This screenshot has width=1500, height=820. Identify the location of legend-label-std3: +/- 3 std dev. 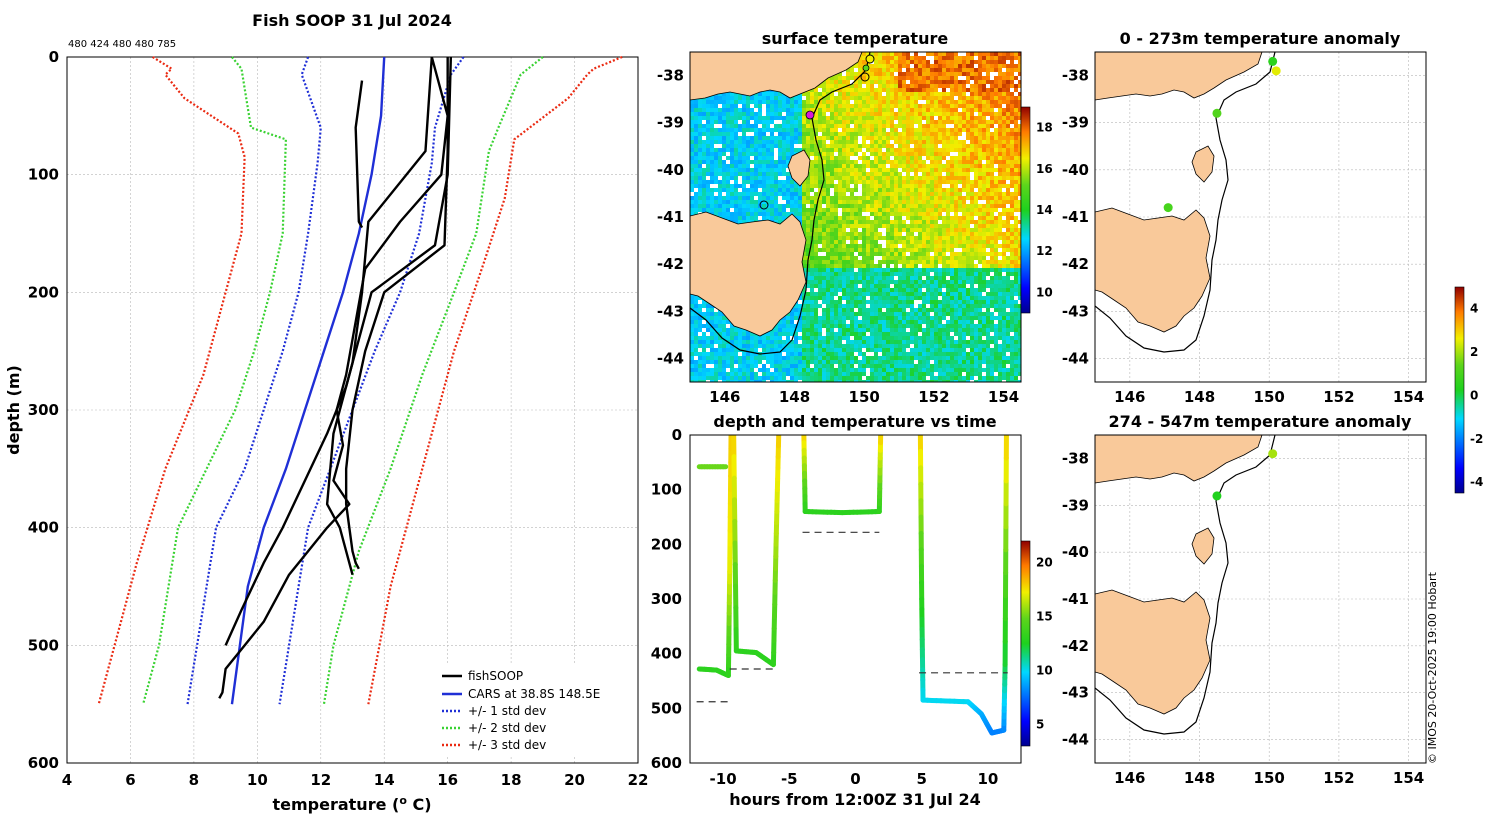
(507, 745).